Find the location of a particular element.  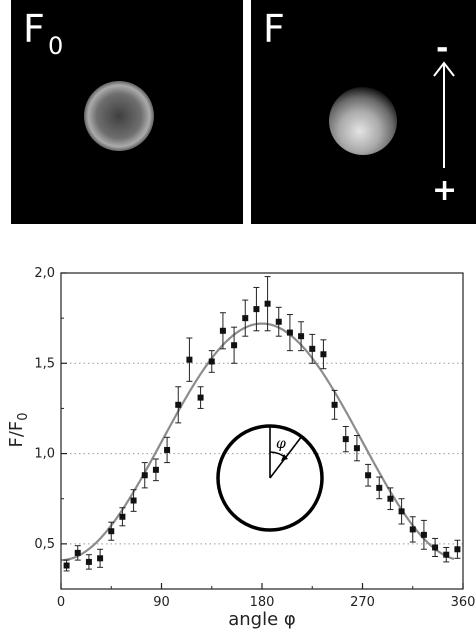

x-axis-title: angle φ is located at coordinates (262, 619).